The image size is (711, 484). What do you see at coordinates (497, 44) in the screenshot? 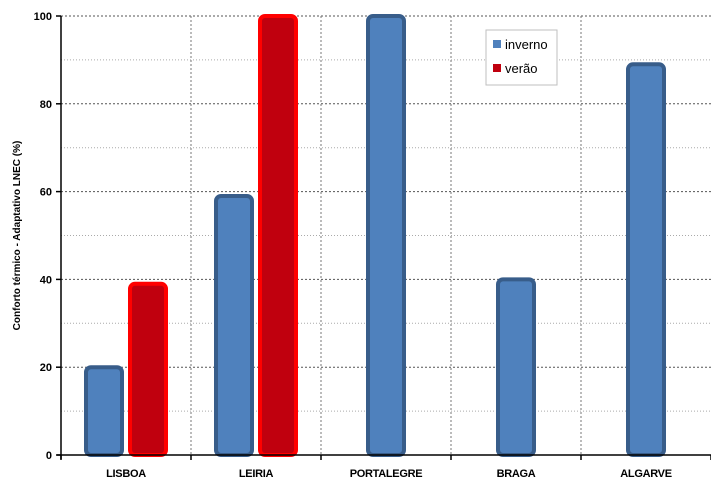
I see `legend-swatch-inverno` at bounding box center [497, 44].